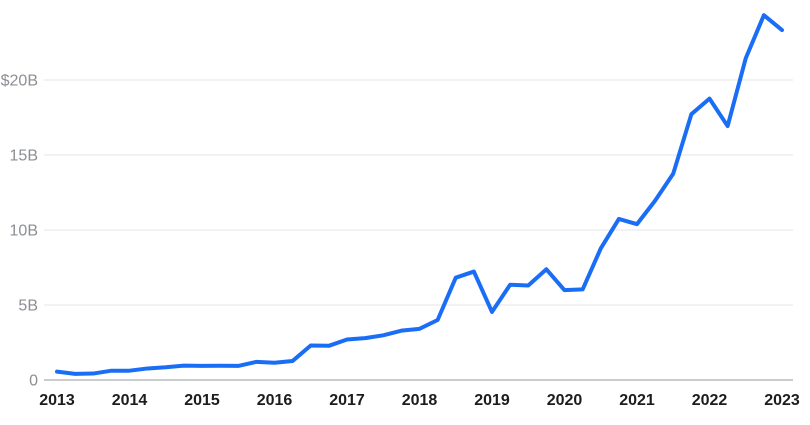 This screenshot has width=810, height=425. What do you see at coordinates (24, 156) in the screenshot?
I see `y-axis-tick-label: 15B` at bounding box center [24, 156].